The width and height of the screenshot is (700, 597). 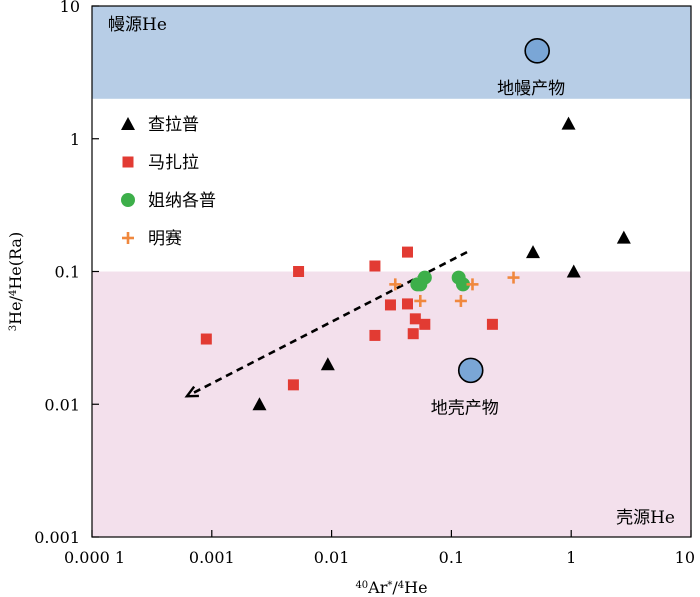 What do you see at coordinates (451, 557) in the screenshot?
I see `x-tick-label: 0.1` at bounding box center [451, 557].